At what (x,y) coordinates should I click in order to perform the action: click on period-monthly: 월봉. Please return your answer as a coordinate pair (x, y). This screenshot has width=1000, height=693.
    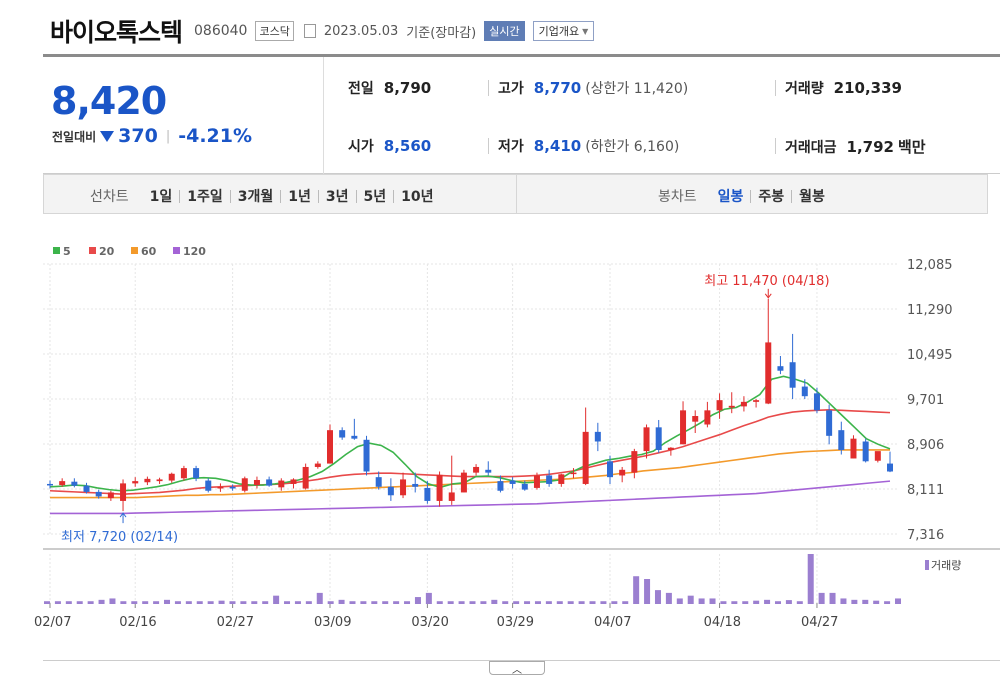
    Looking at the image, I should click on (812, 197).